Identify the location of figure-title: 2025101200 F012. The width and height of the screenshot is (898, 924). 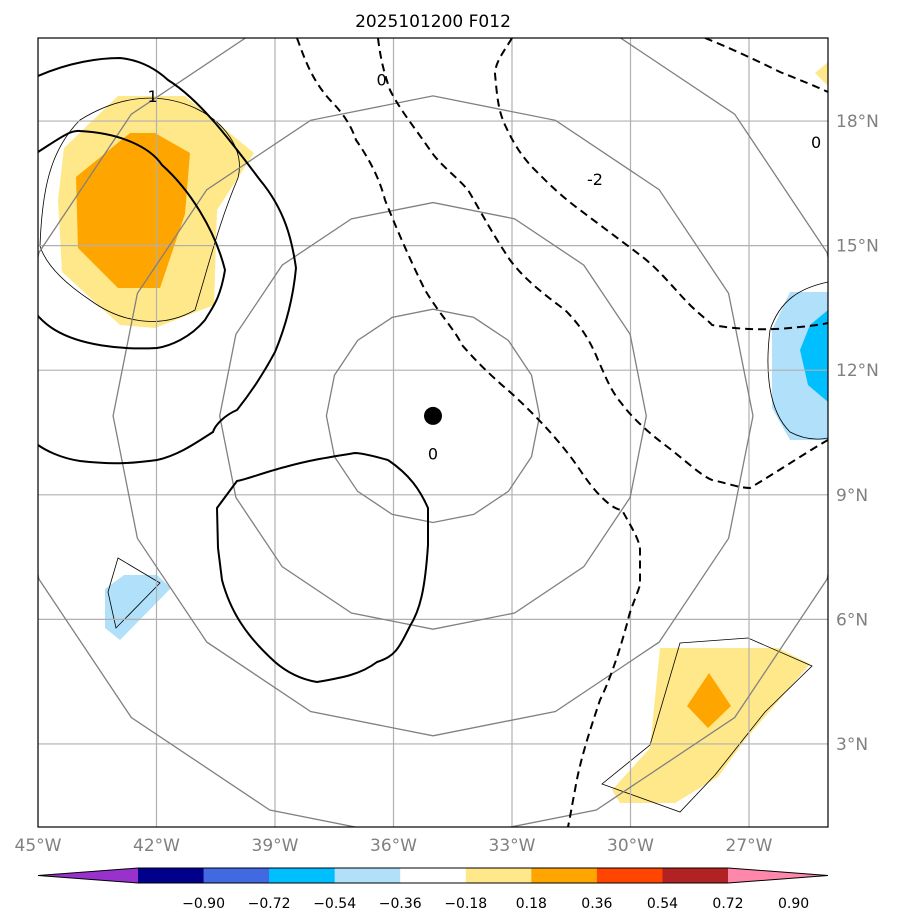
(433, 22).